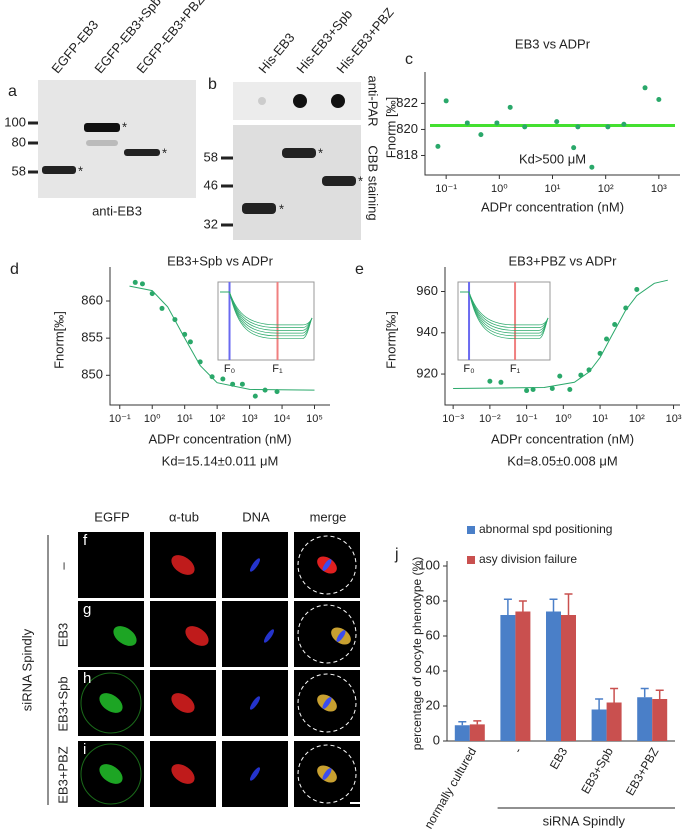 The width and height of the screenshot is (685, 833). What do you see at coordinates (92, 299) in the screenshot?
I see `y-tick-label: 860` at bounding box center [92, 299].